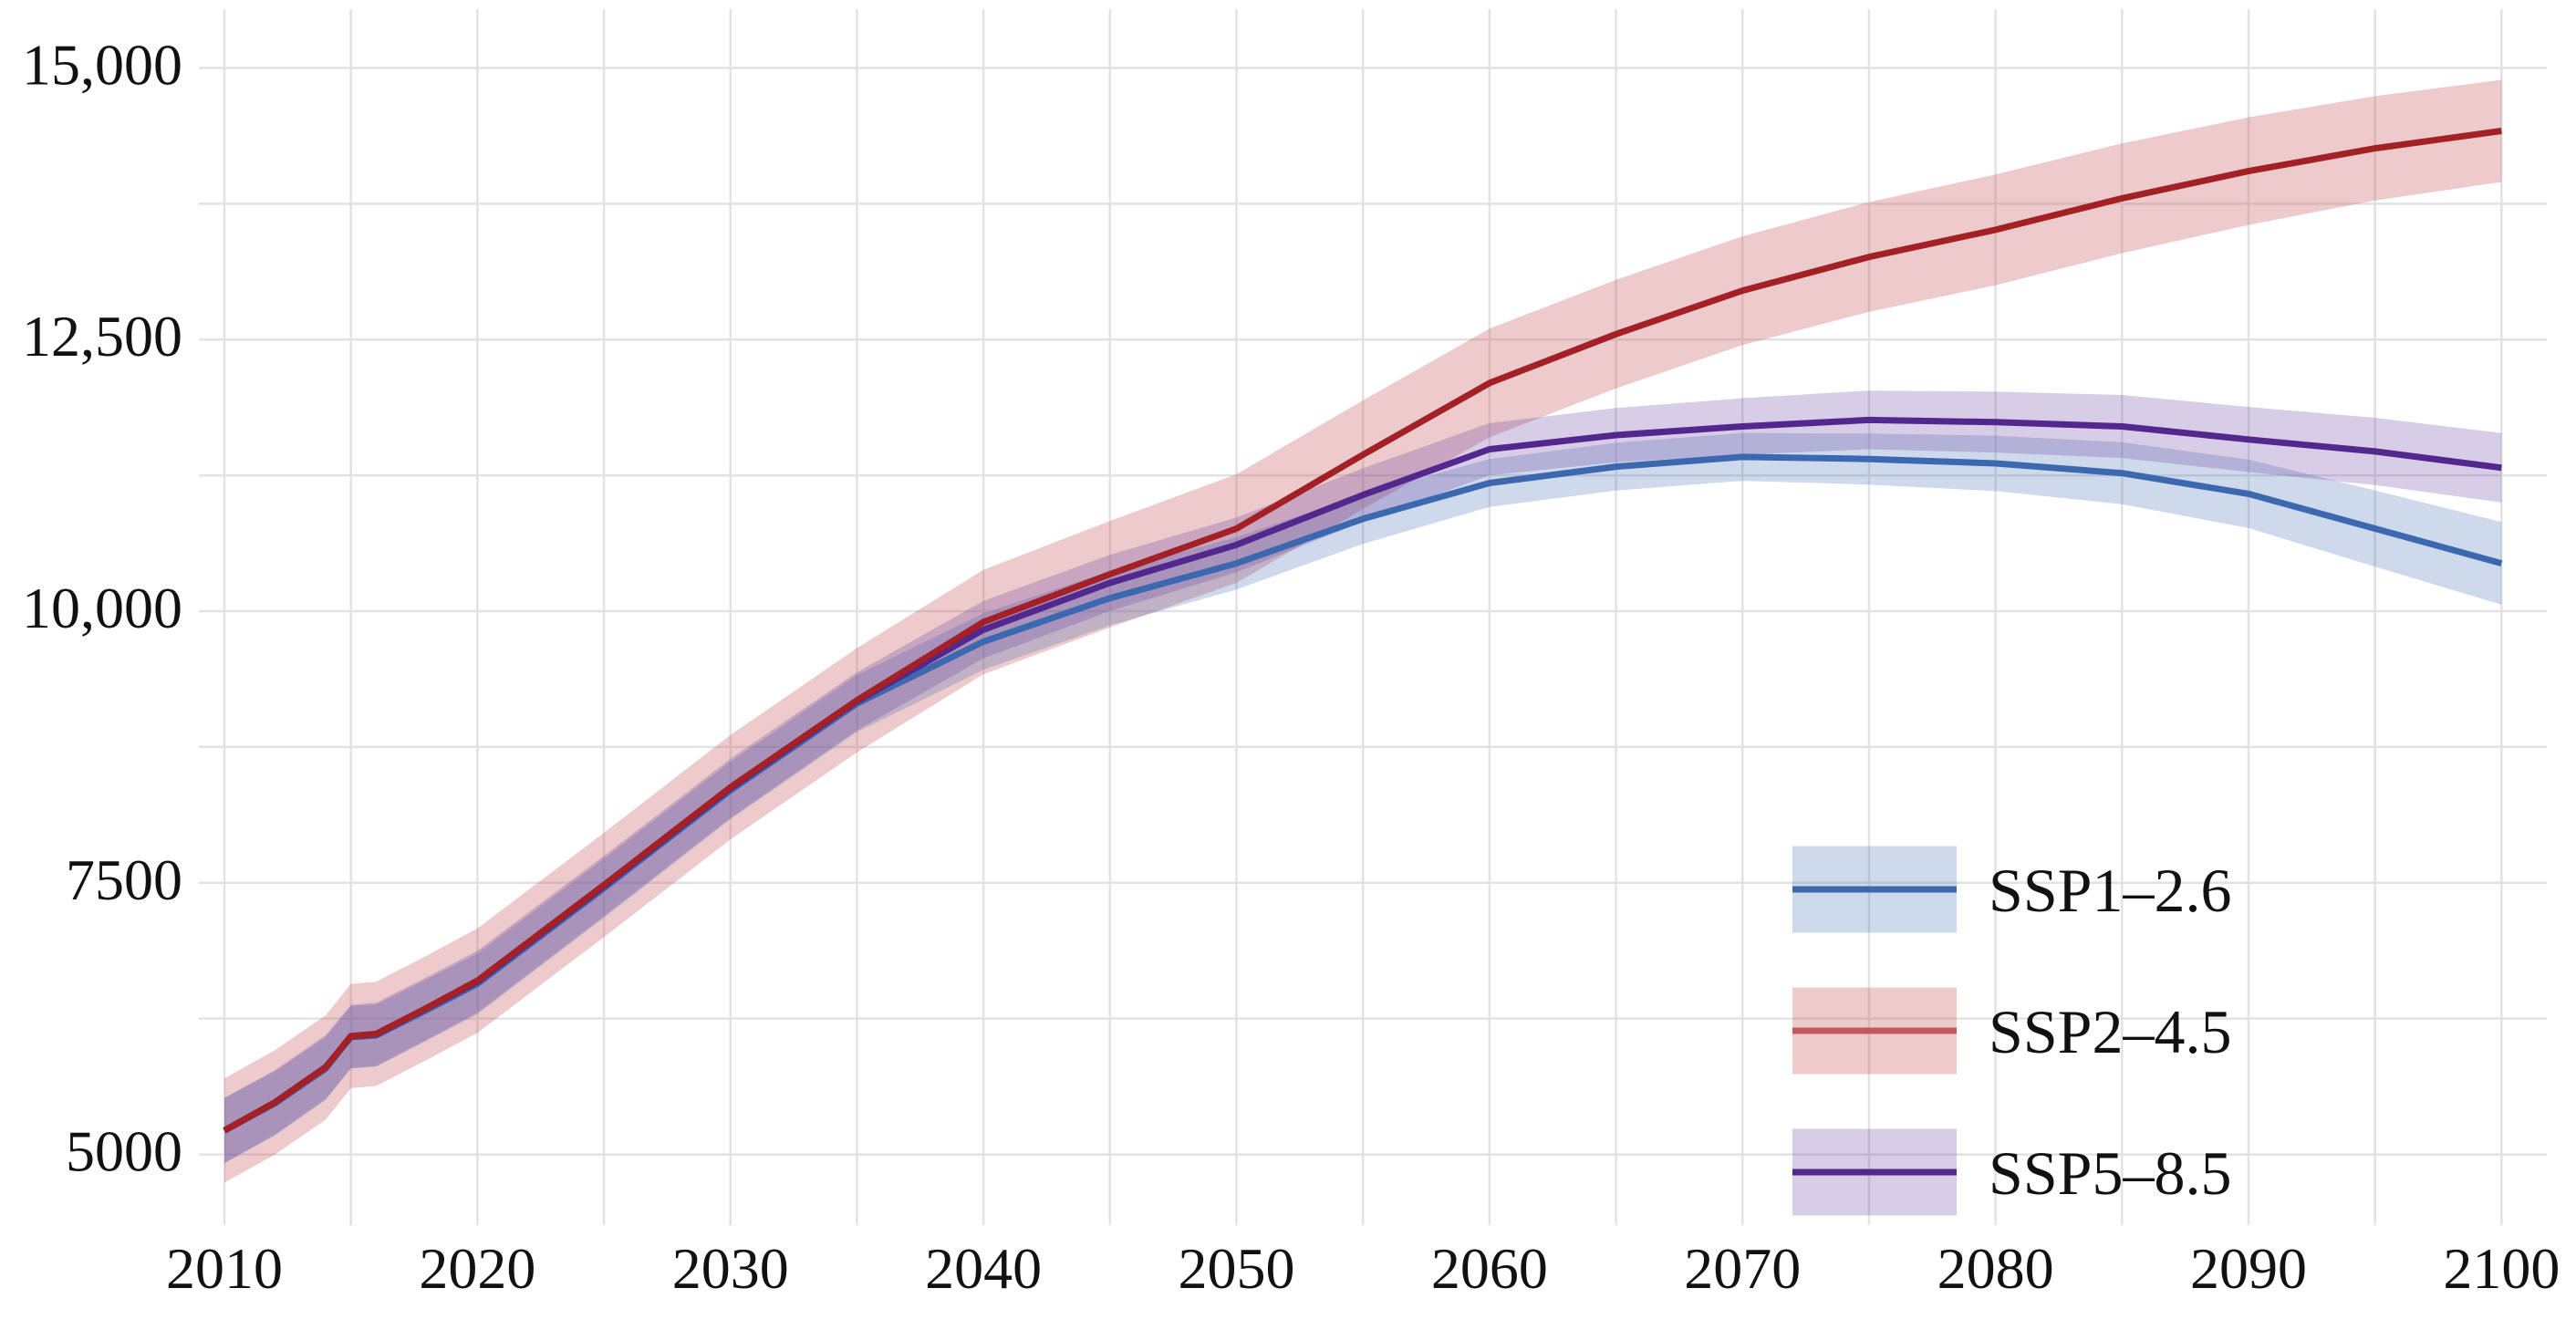  I want to click on legend-item-ssp2-4.5: SSP2–4.5, so click(2011, 1031).